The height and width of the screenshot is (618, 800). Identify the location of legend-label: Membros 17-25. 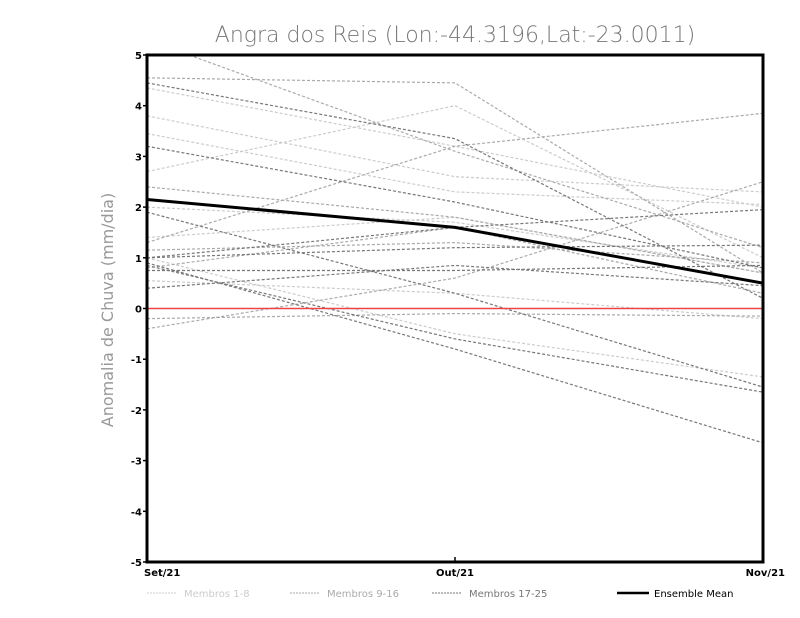
(508, 594).